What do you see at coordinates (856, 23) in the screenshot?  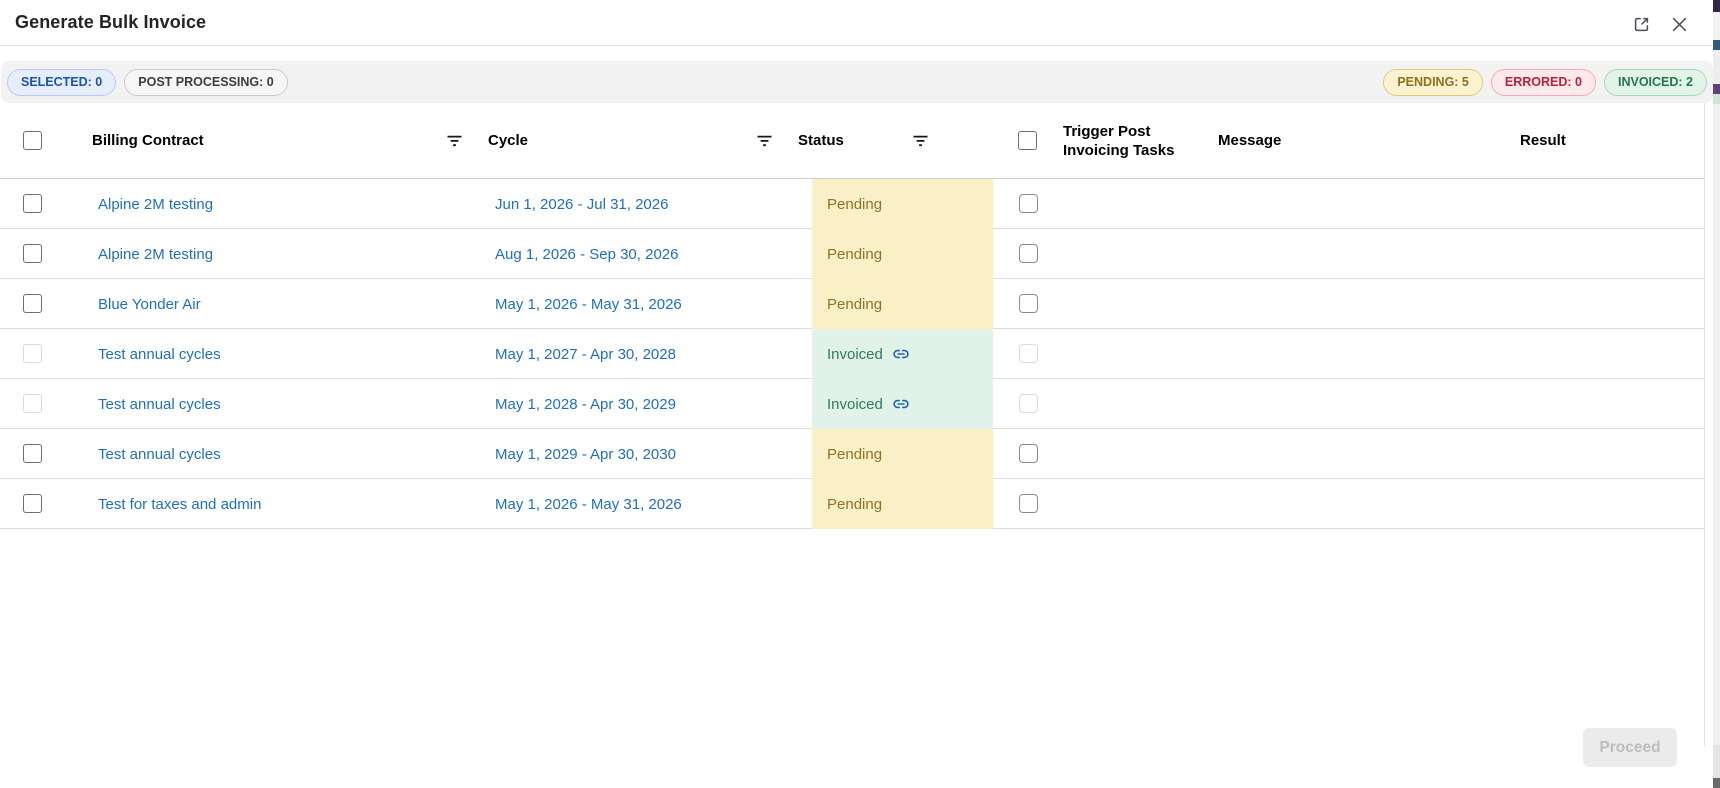 I see `dialog-titlebar: Generate Bulk Invoice` at bounding box center [856, 23].